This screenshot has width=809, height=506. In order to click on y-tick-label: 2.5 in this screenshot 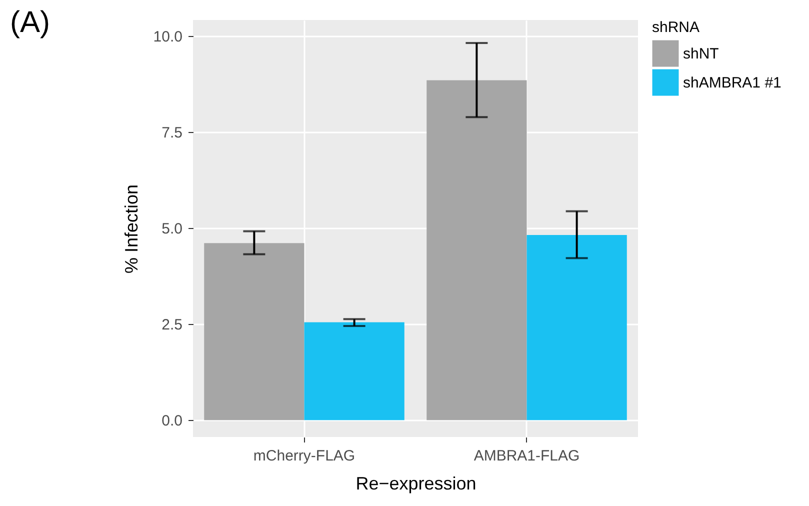, I will do `click(172, 325)`.